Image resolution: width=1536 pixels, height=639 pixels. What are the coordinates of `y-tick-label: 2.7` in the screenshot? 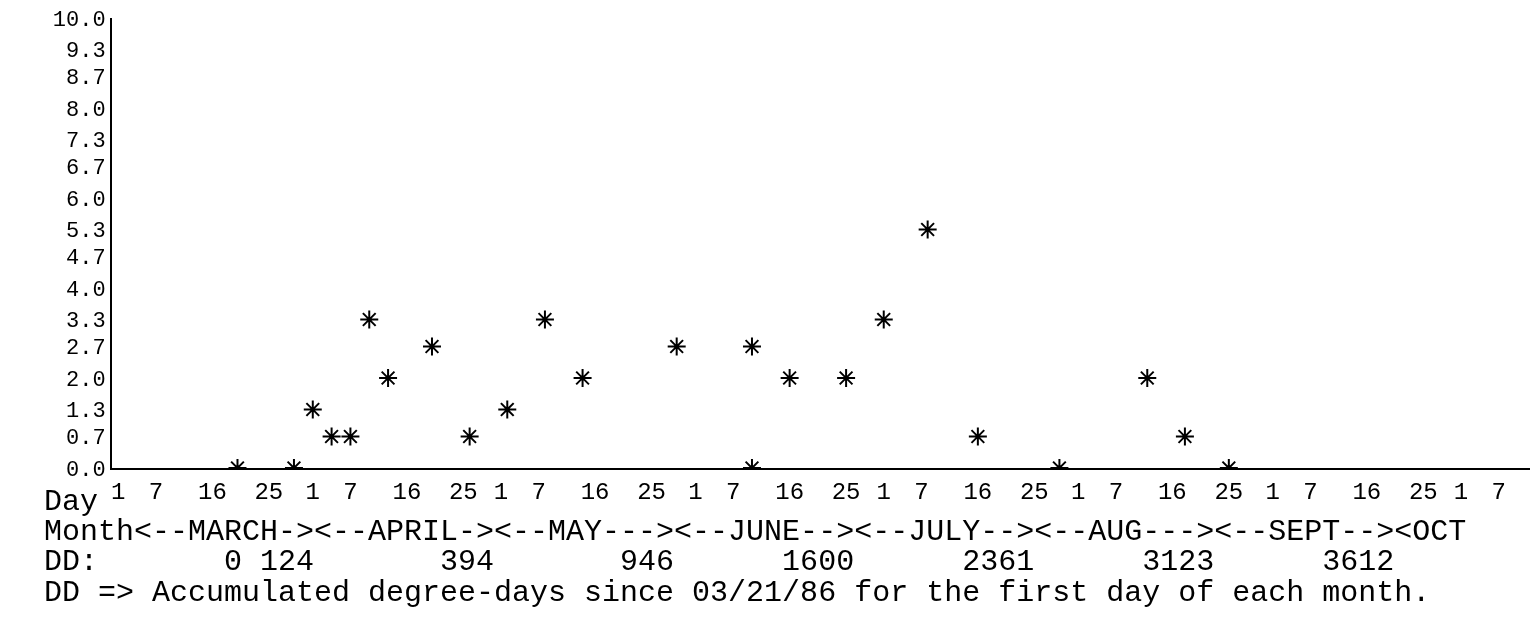 It's located at (85, 349).